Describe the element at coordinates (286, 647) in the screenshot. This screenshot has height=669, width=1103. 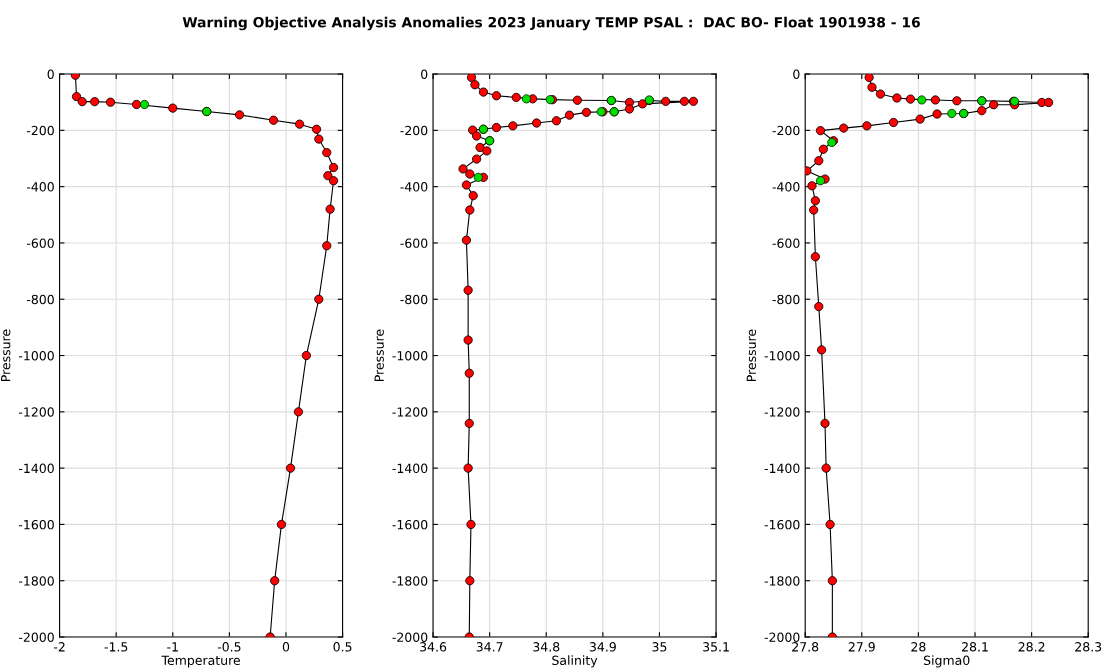
I see `x-tick-label: 0` at that location.